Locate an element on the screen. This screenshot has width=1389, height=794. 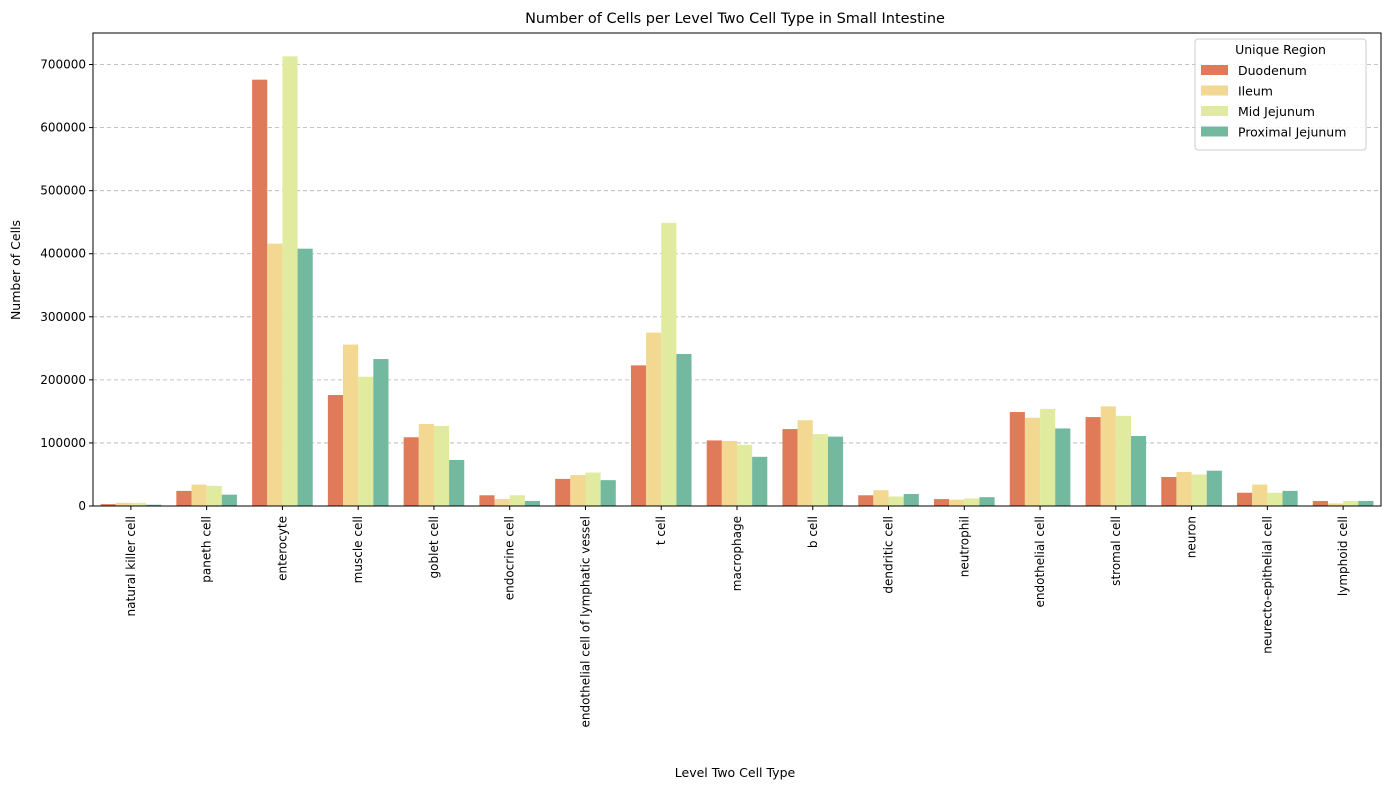
x-tick-label: neuron is located at coordinates (1192, 537).